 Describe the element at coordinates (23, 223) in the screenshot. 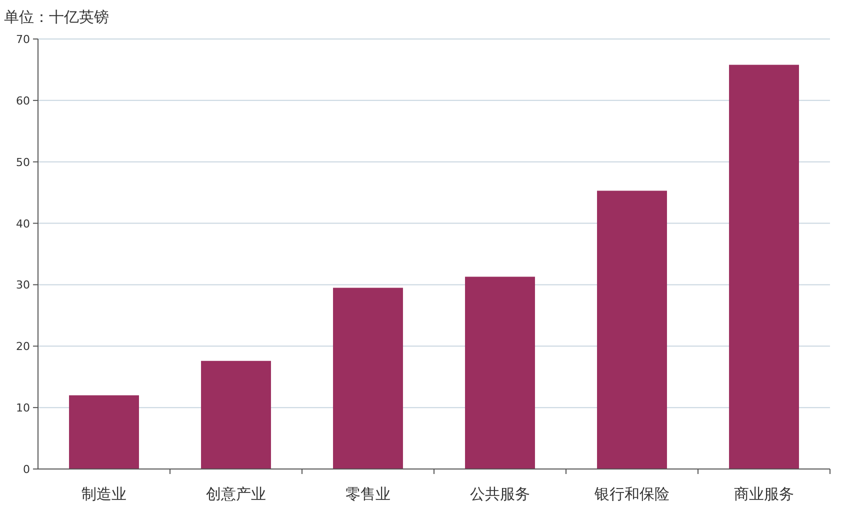

I see `y-tick-label: 40` at that location.